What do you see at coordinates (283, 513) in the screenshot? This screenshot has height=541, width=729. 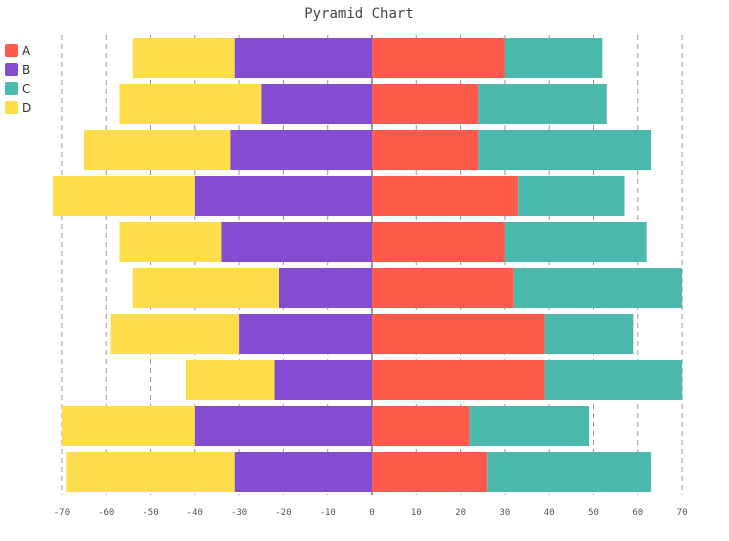 I see `x-tick-label: -20` at bounding box center [283, 513].